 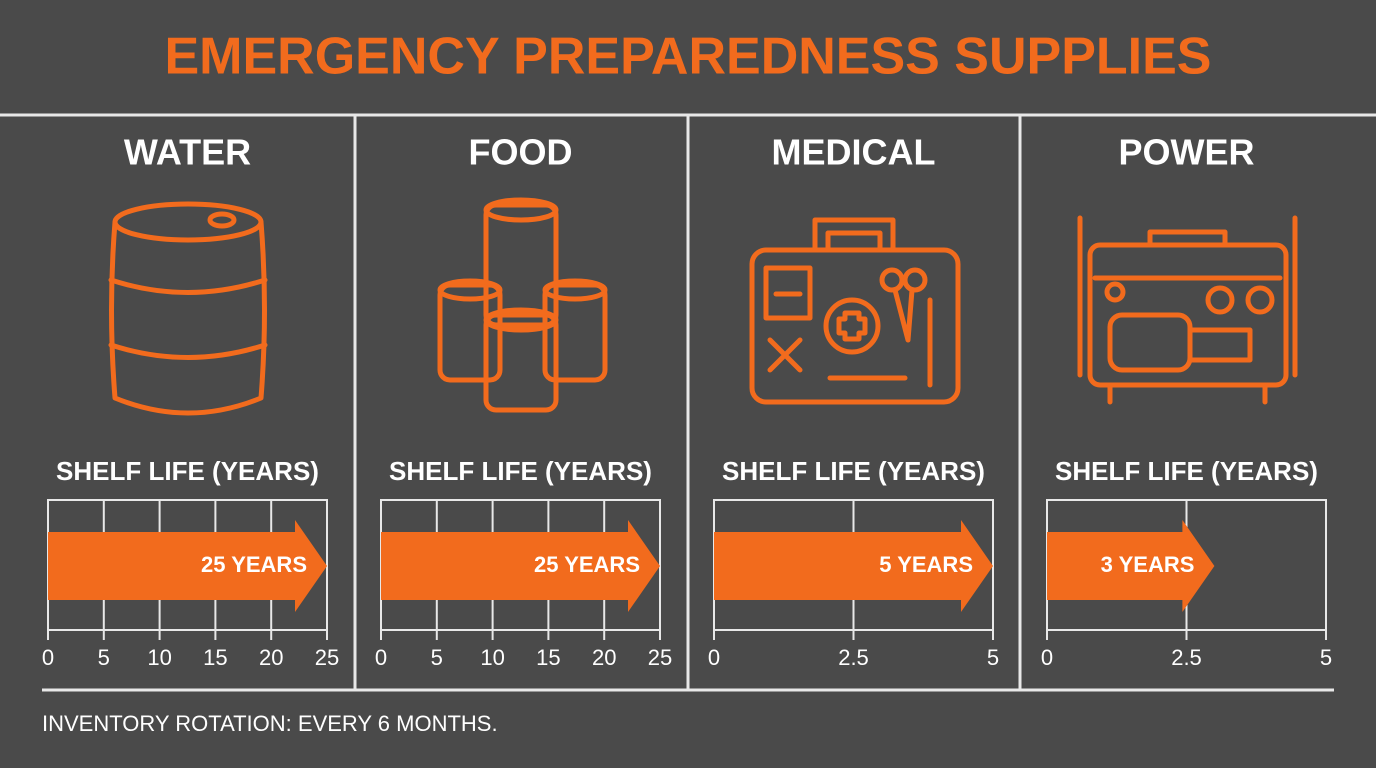 What do you see at coordinates (926, 564) in the screenshot?
I see `value-label: 5 YEARS` at bounding box center [926, 564].